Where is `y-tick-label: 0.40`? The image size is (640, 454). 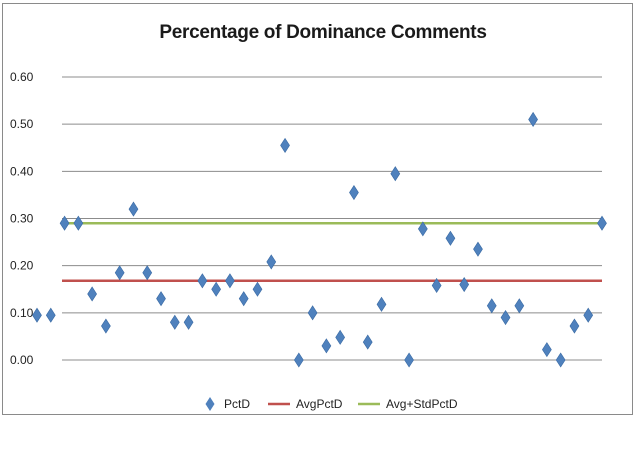
y-tick-label: 0.40 is located at coordinates (22, 171).